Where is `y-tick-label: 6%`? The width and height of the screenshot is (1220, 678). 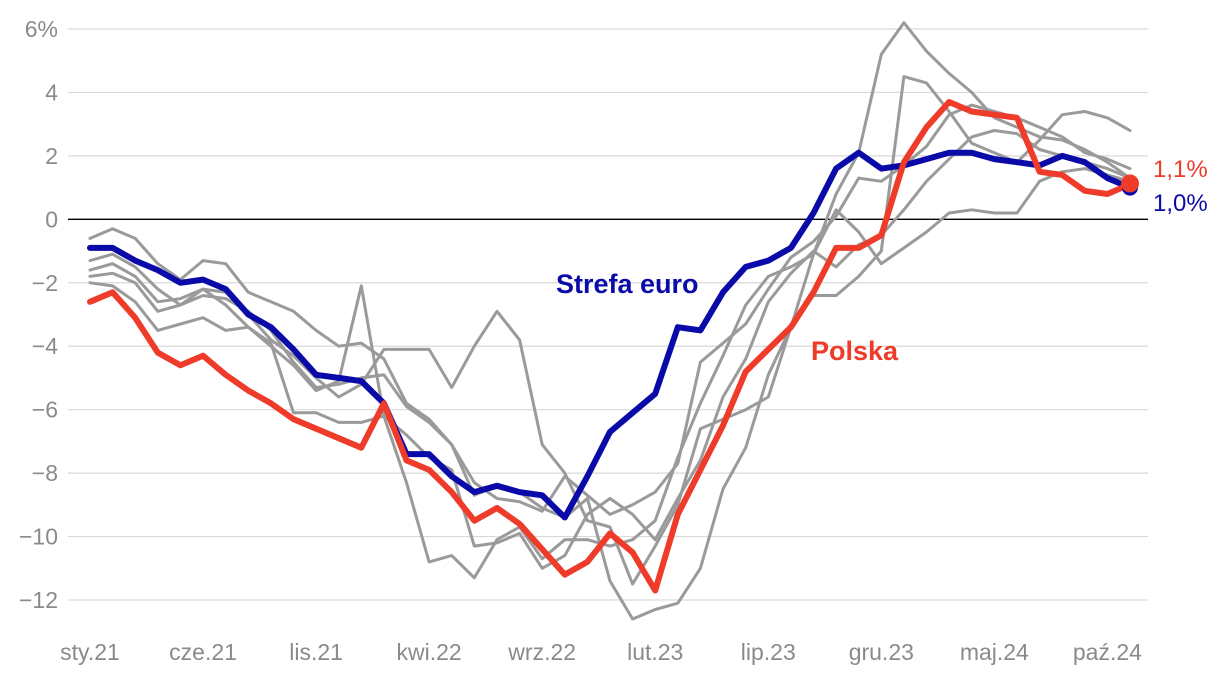
y-tick-label: 6% is located at coordinates (41, 29).